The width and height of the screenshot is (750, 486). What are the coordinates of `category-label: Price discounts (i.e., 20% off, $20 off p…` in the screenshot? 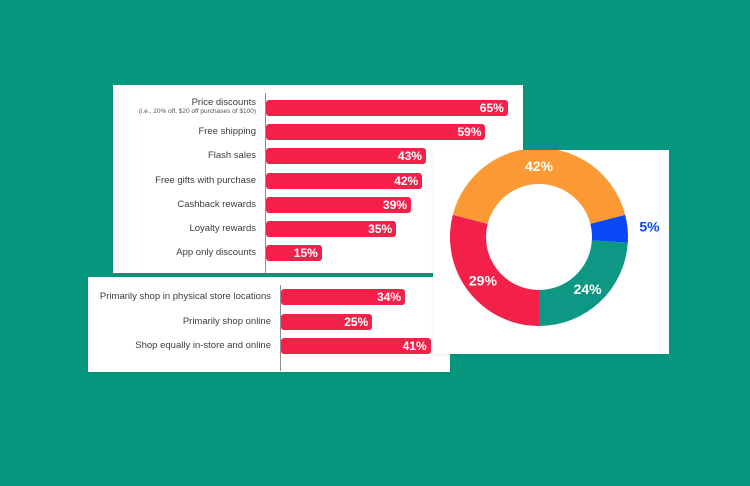 It's located at (197, 106).